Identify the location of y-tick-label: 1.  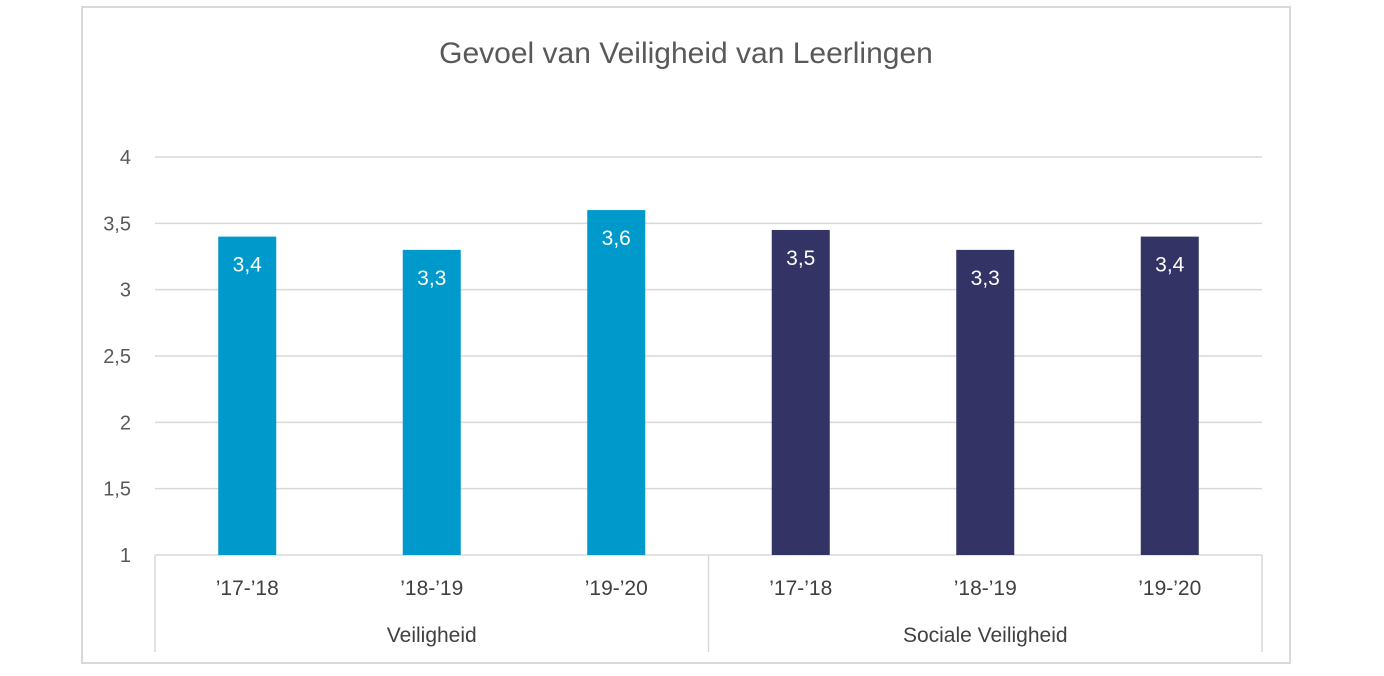
(125, 556).